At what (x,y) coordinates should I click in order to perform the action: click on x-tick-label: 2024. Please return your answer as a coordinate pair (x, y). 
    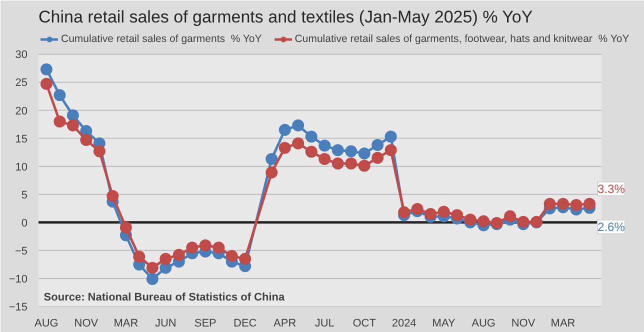
    Looking at the image, I should click on (404, 324).